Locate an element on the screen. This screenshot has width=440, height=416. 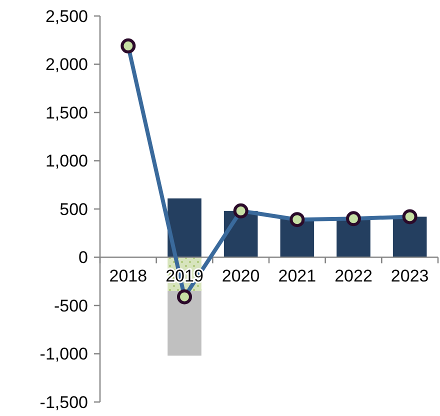
x-tick-label: 2018 is located at coordinates (128, 276).